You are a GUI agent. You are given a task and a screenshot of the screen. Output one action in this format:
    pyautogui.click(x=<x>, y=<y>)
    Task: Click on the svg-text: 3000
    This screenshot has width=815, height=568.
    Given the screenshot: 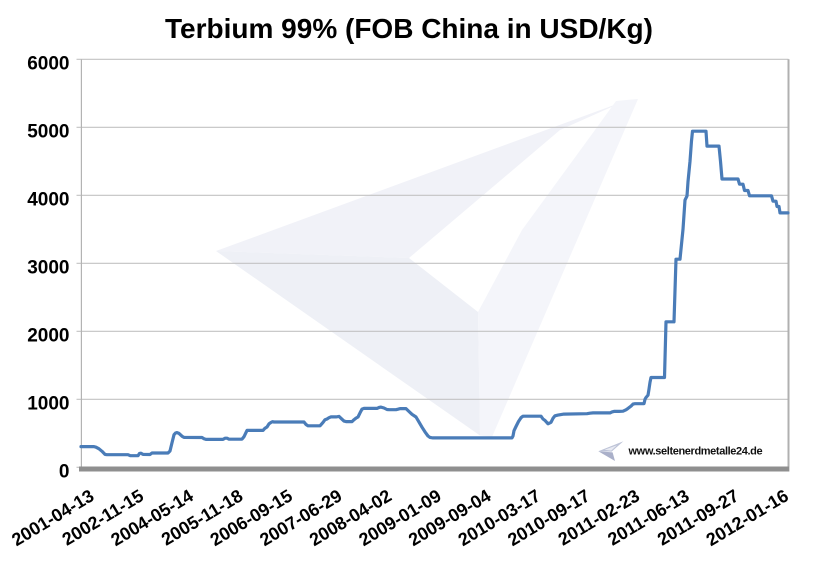 What is the action you would take?
    pyautogui.click(x=48, y=267)
    